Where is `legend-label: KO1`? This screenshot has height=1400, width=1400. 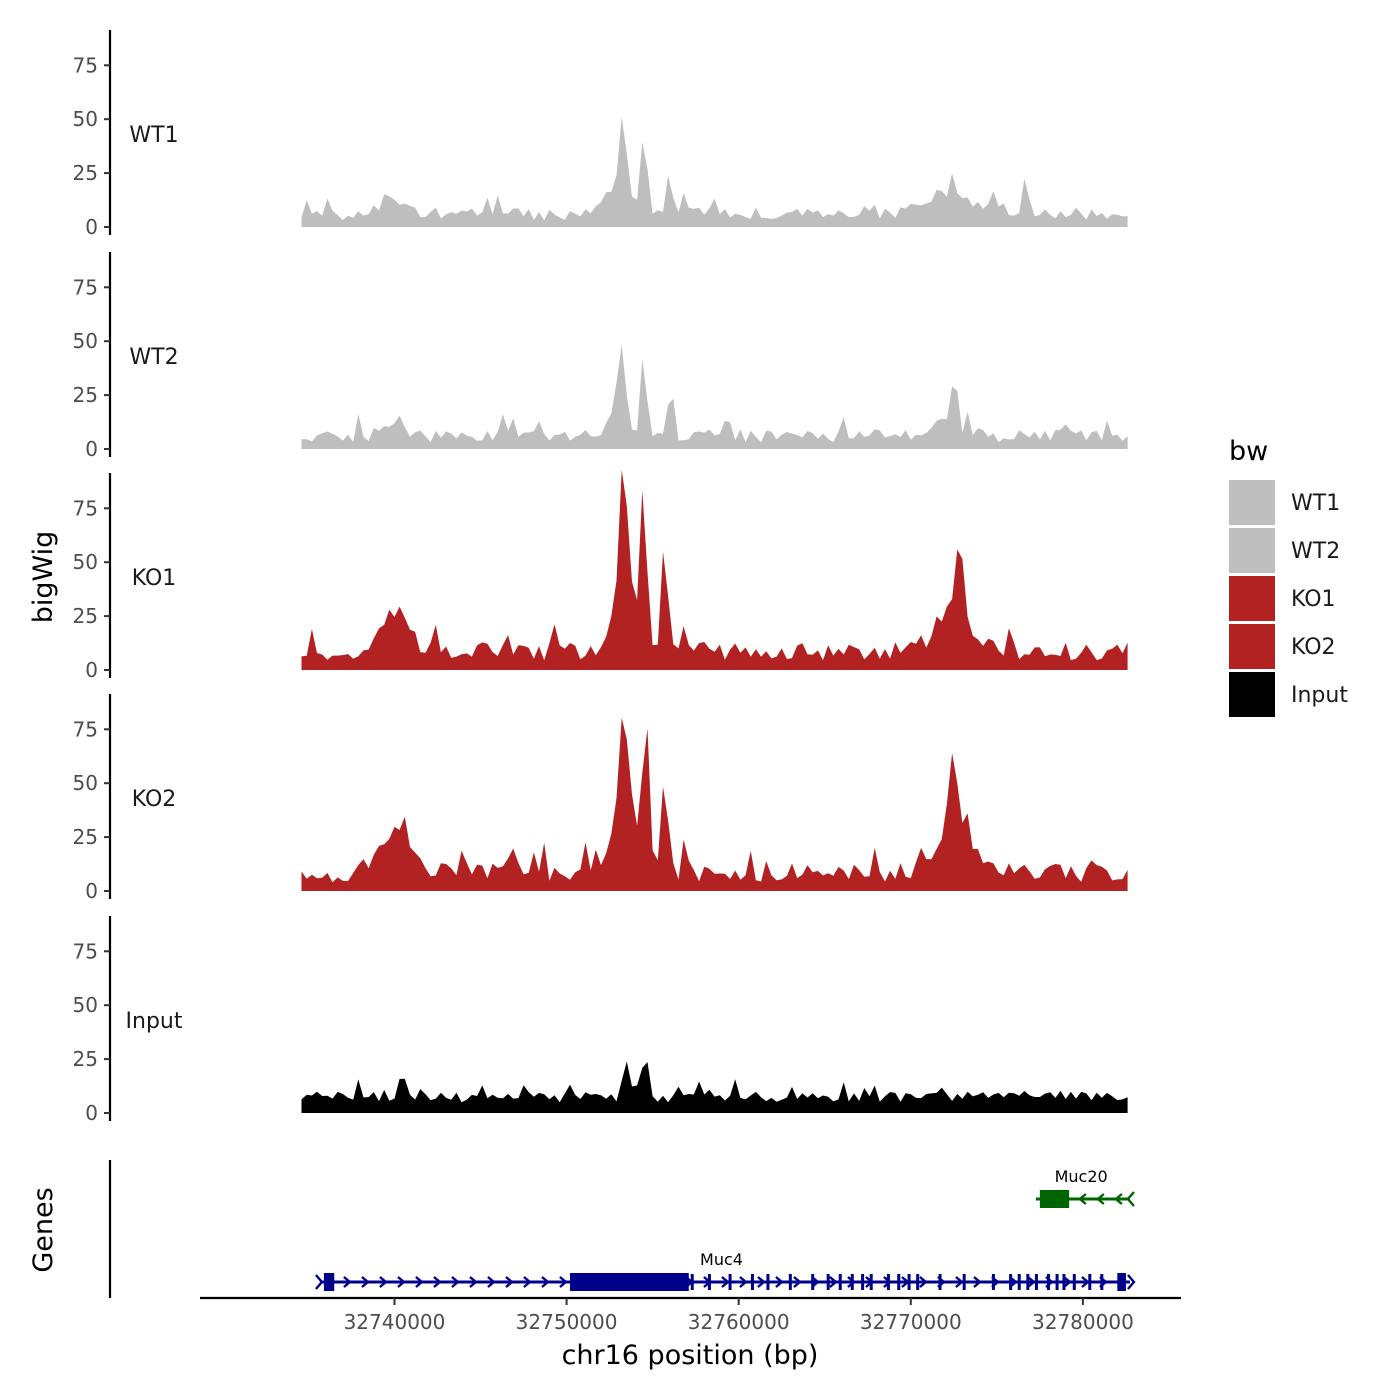 legend-label: KO1 is located at coordinates (1313, 599).